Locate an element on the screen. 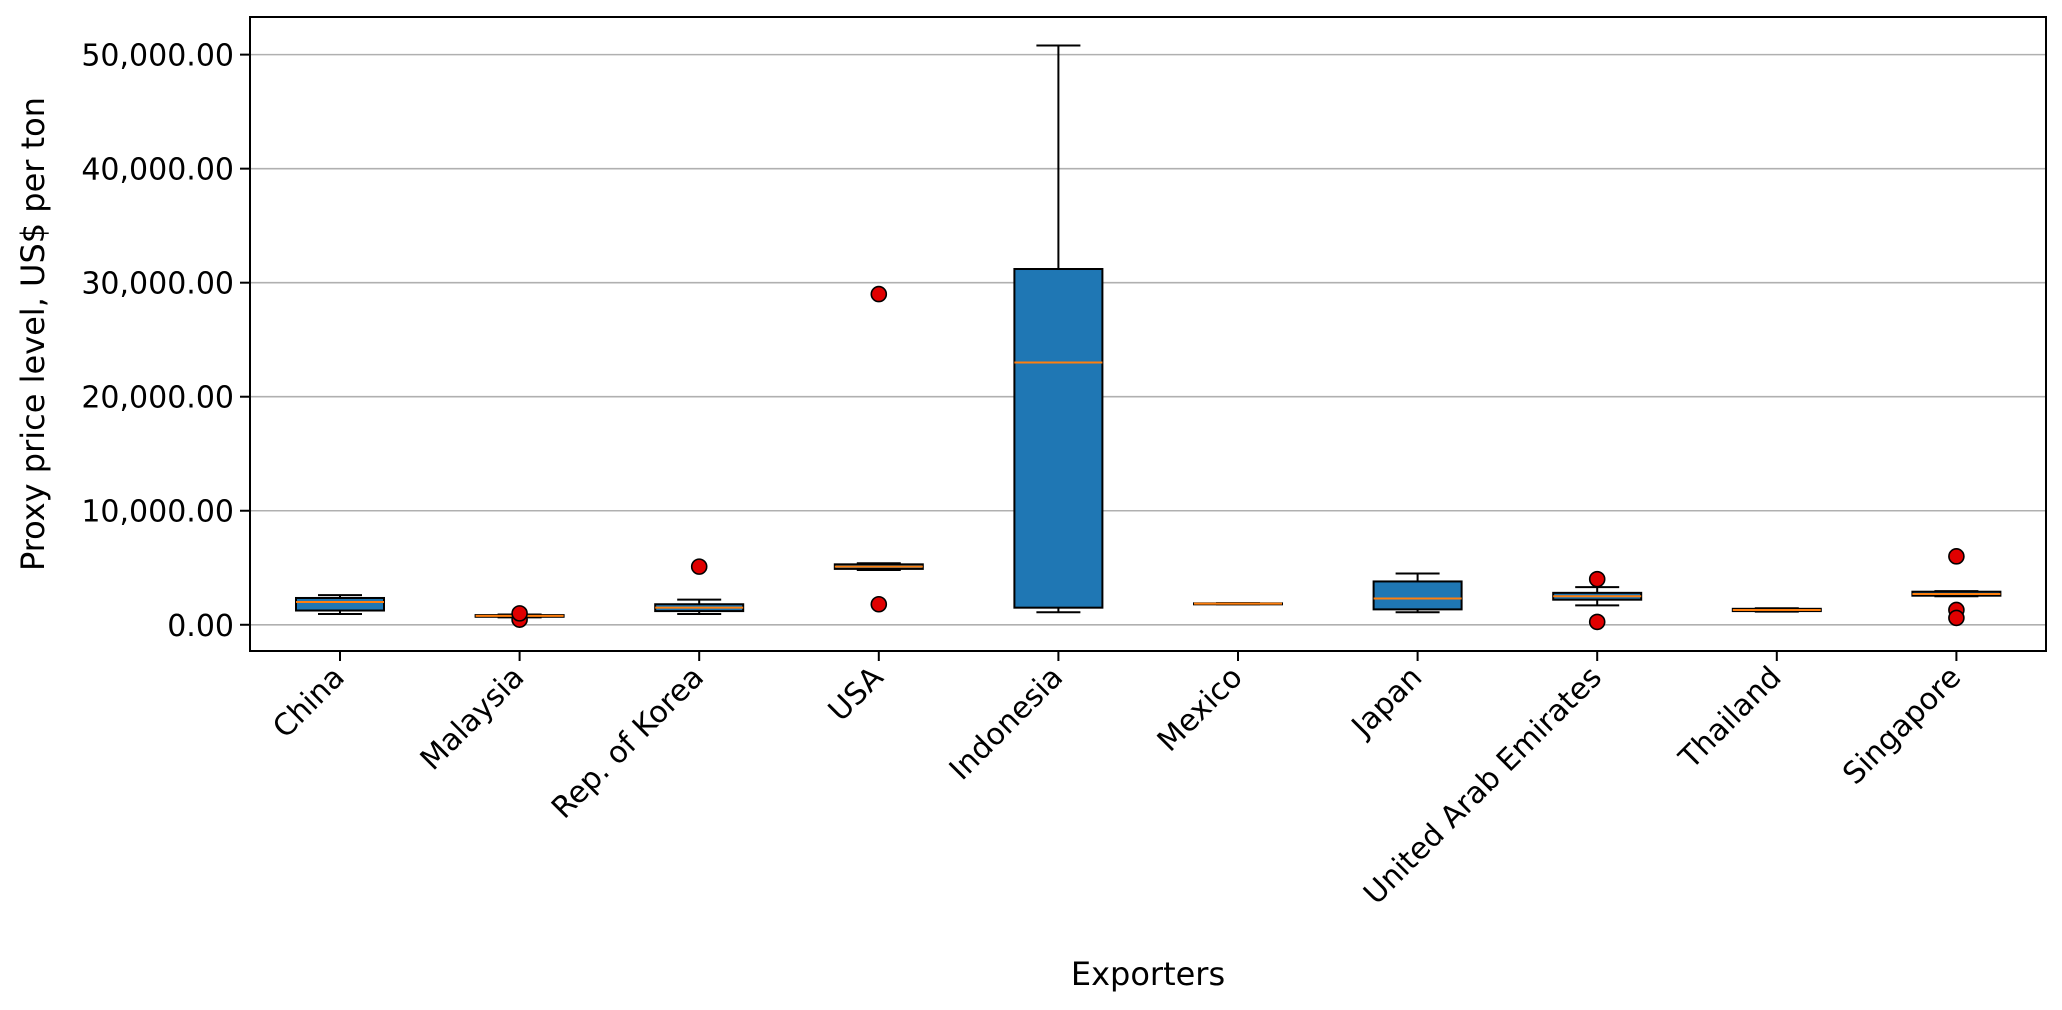 The width and height of the screenshot is (2062, 1010). x-tick-label: Japan is located at coordinates (1386, 702).